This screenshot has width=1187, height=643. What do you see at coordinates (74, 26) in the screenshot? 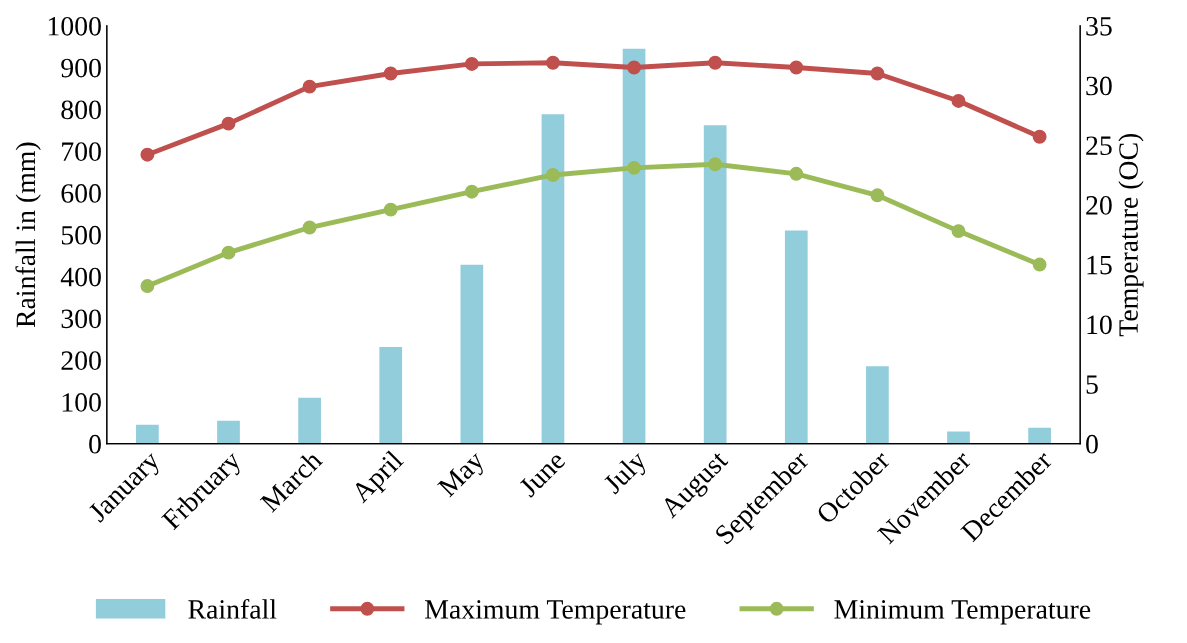
I see `y-tick-label: 1000` at bounding box center [74, 26].